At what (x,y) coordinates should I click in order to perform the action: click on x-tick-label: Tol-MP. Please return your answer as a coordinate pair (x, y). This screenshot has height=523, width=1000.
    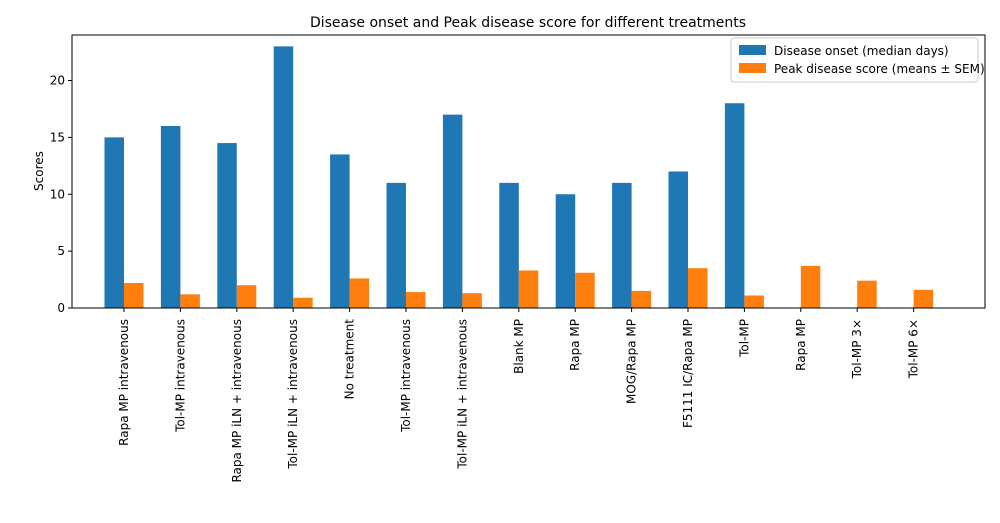
    Looking at the image, I should click on (744, 338).